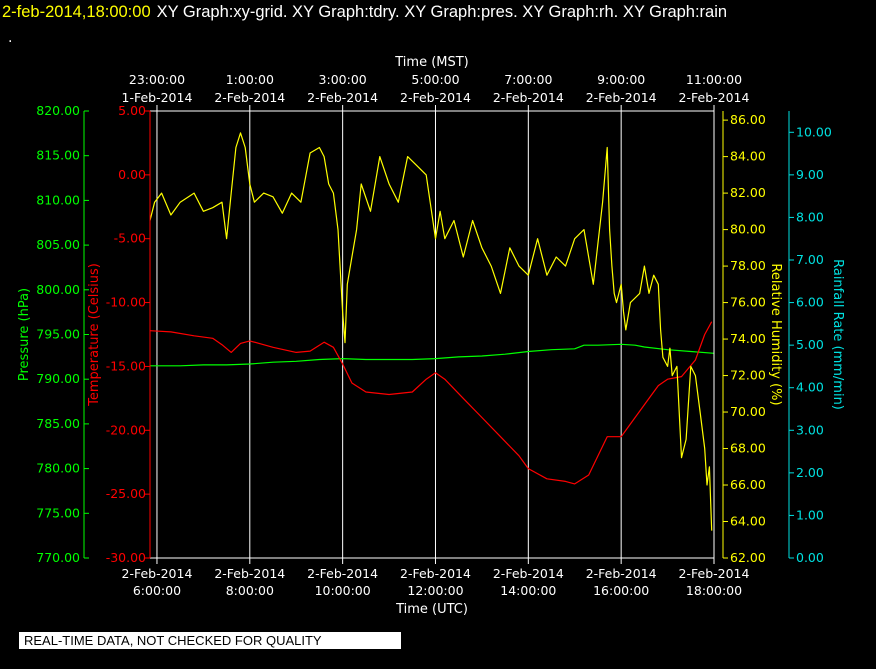  What do you see at coordinates (621, 590) in the screenshot?
I see `bottom-tick-time: 16:00:00` at bounding box center [621, 590].